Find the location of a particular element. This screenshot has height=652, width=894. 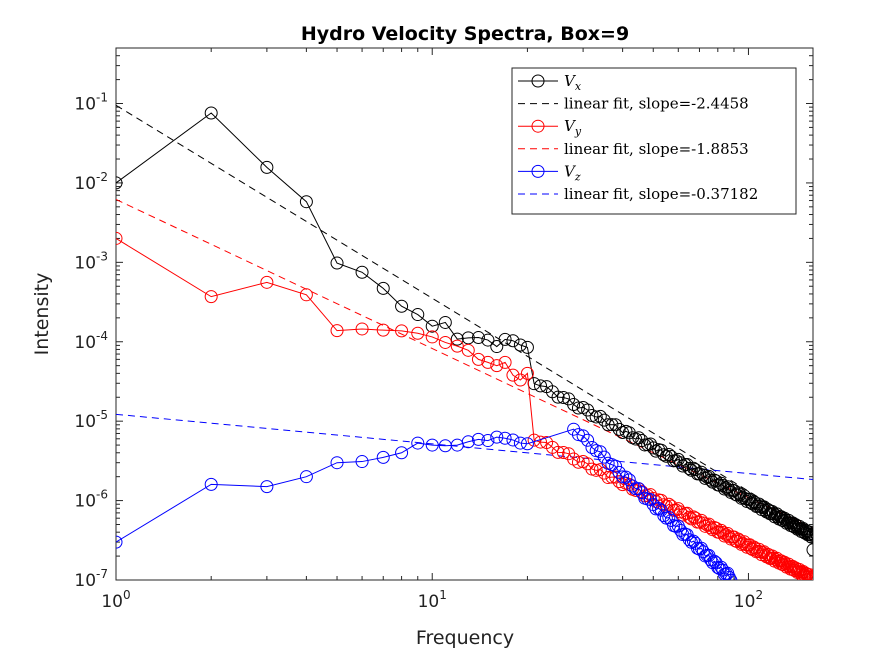

legend-label: linear fit, slope=-2.4458 is located at coordinates (656, 104).